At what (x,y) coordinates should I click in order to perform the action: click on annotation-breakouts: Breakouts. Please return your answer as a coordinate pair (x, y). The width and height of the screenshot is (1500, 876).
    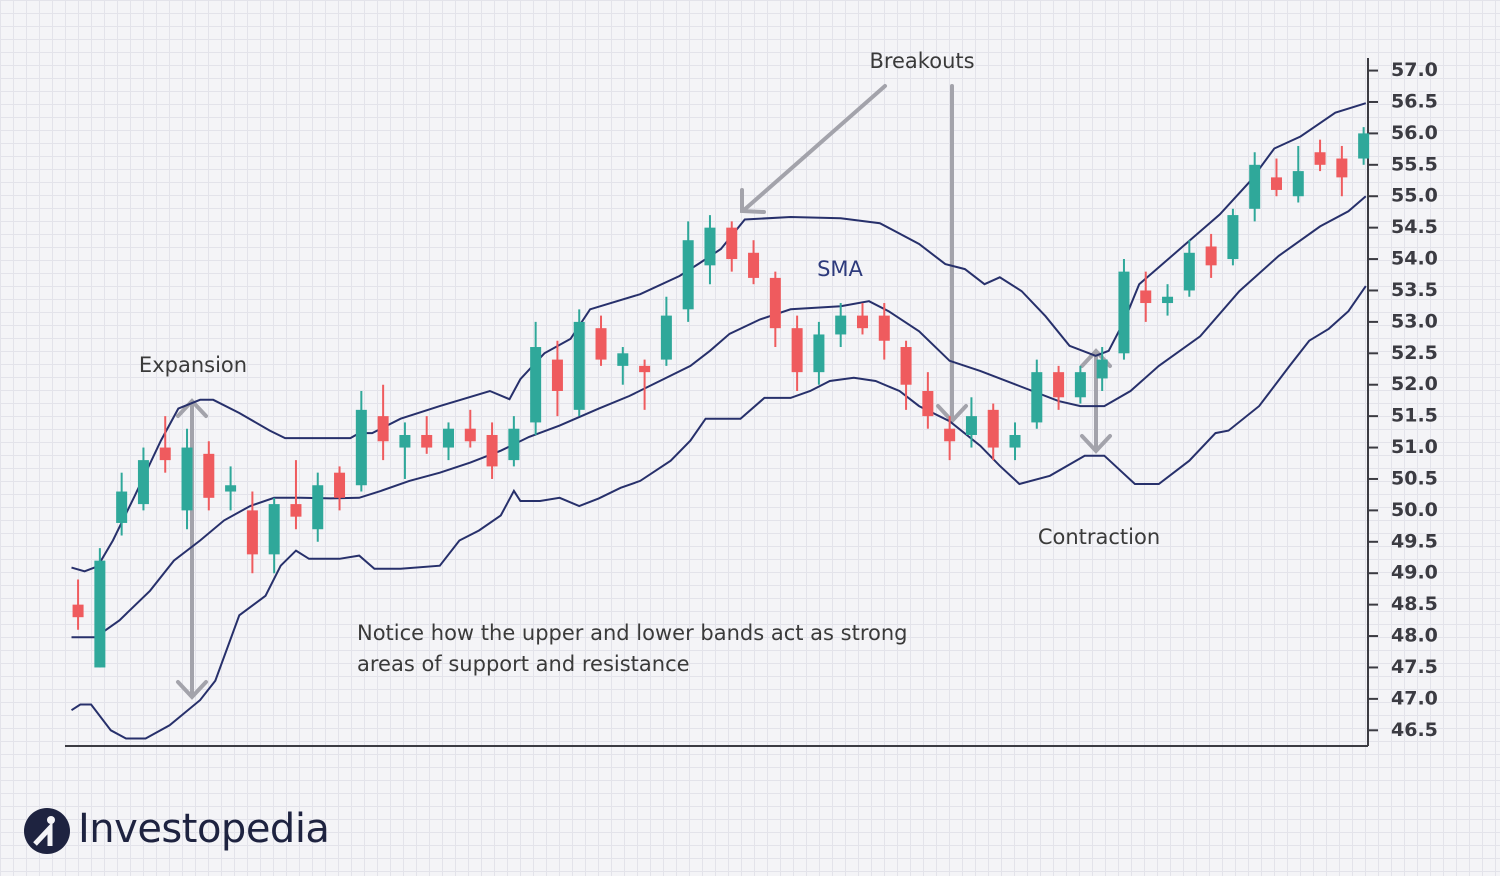
    Looking at the image, I should click on (921, 61).